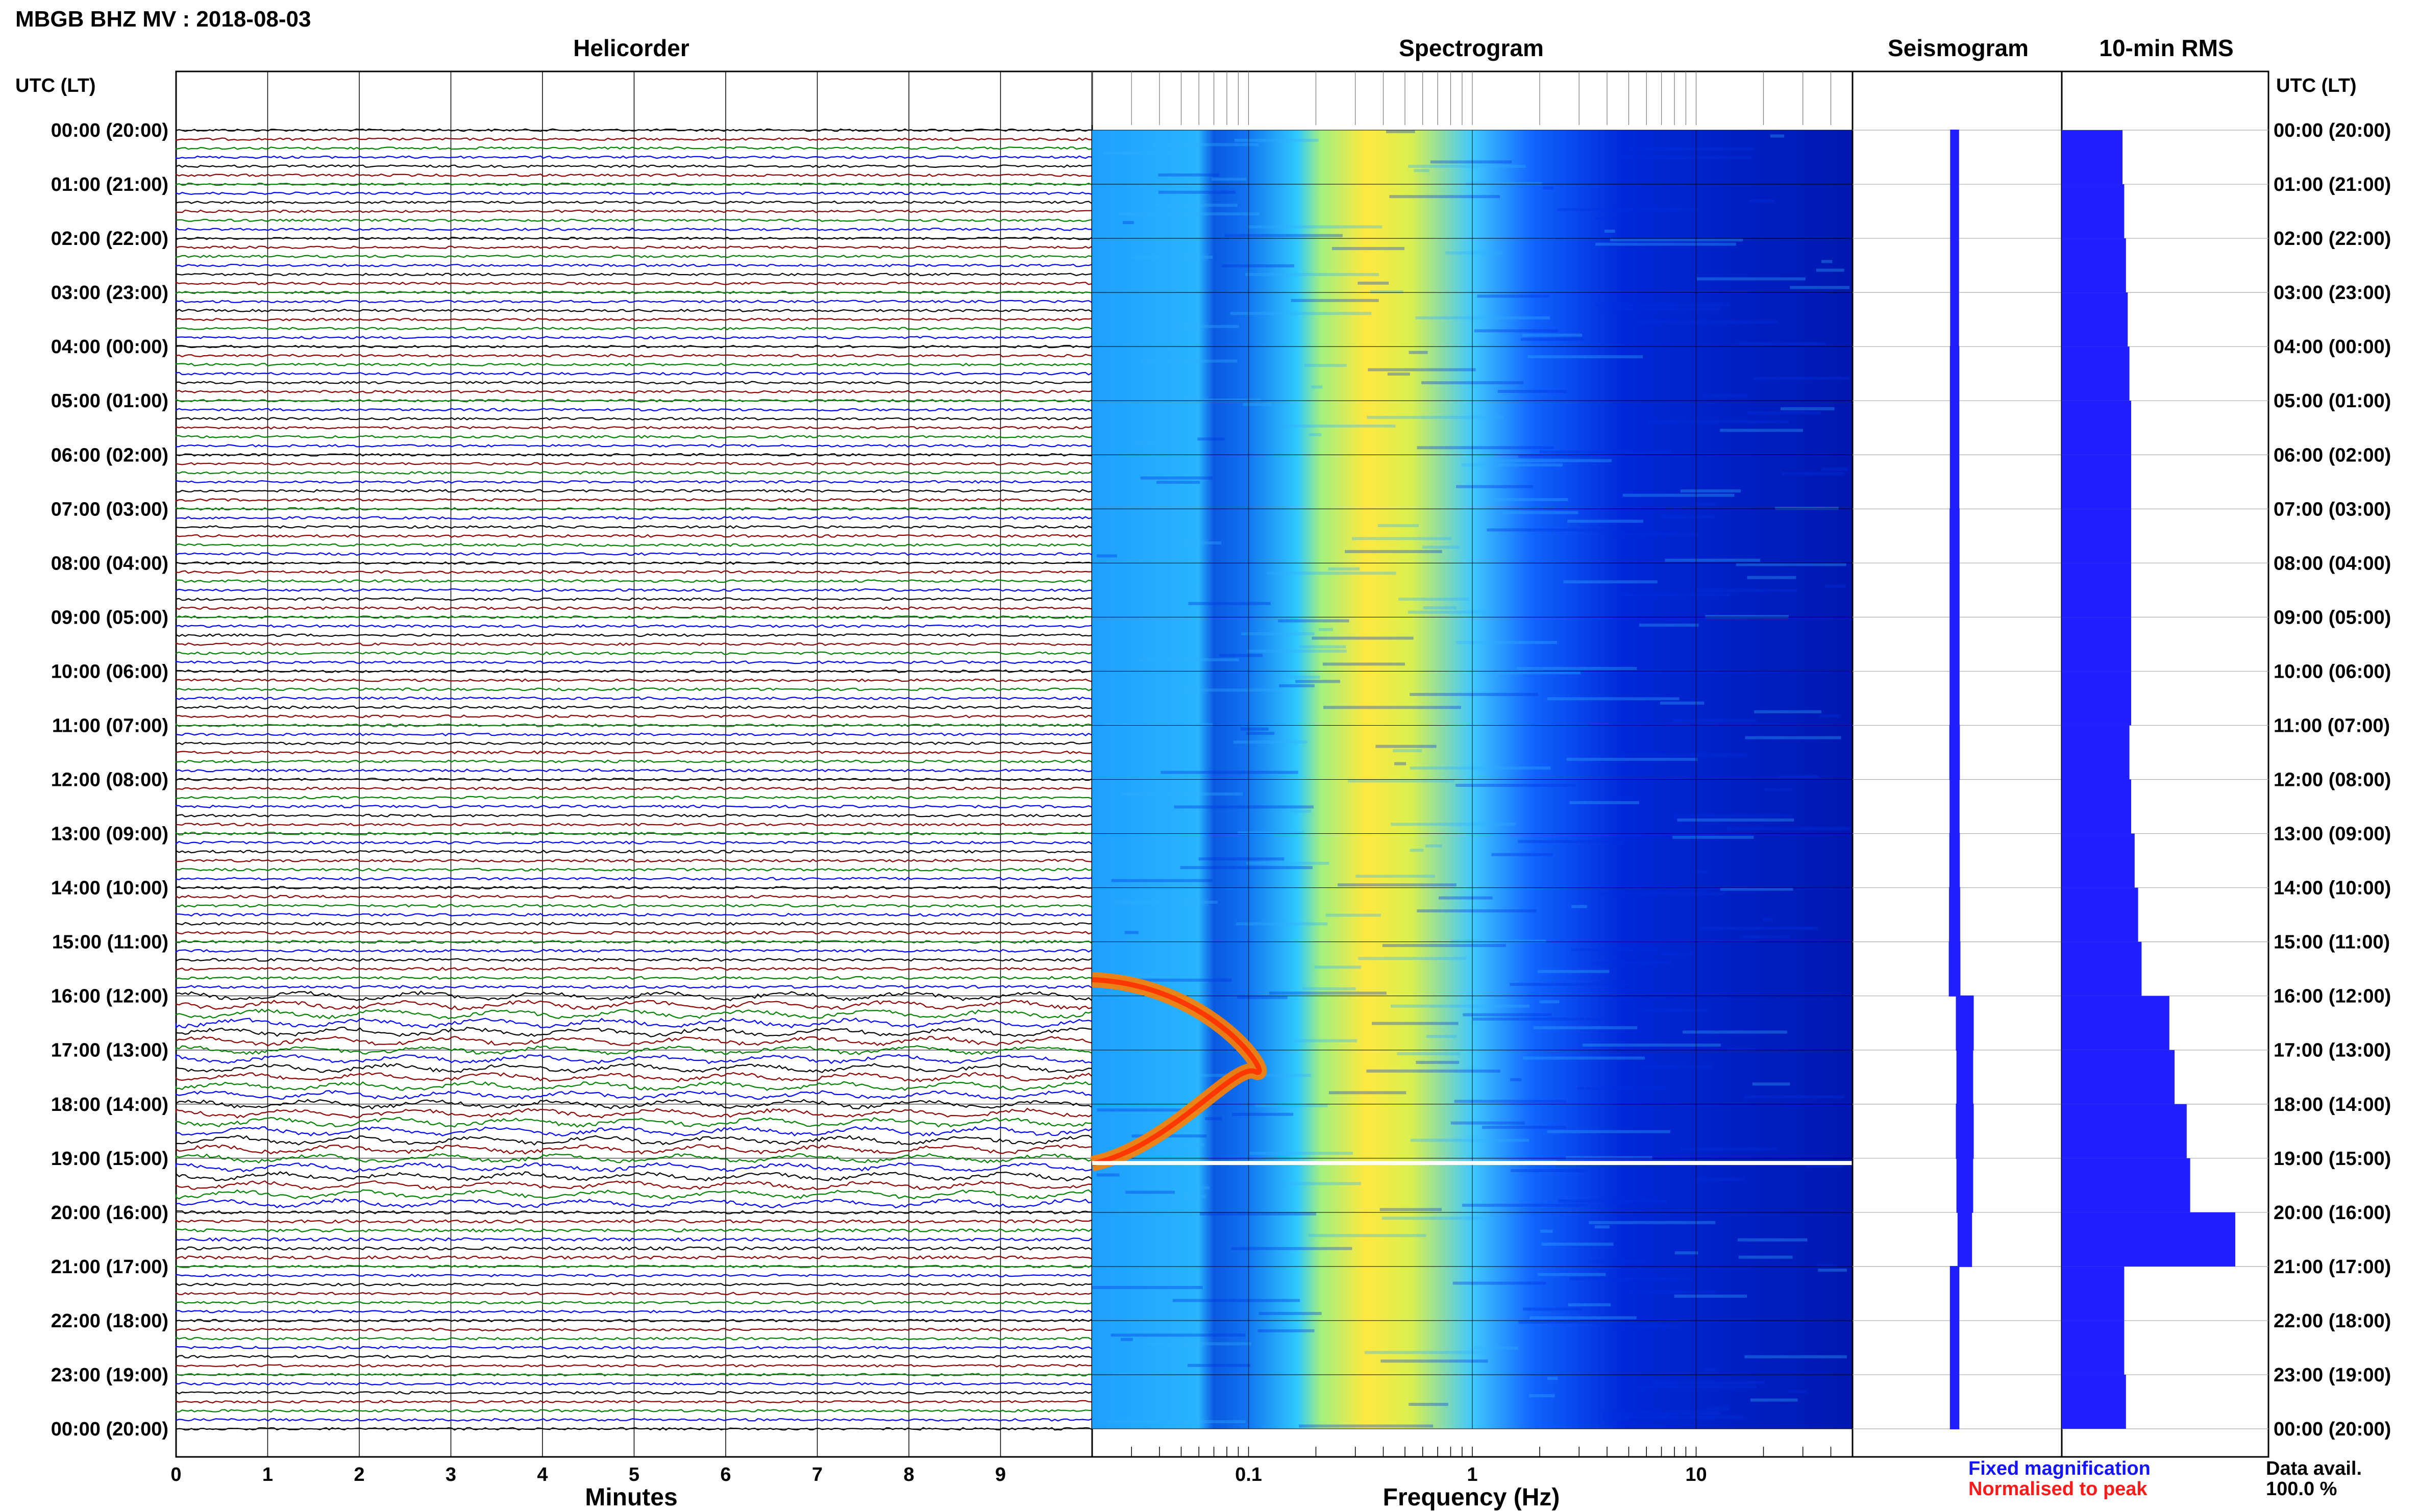 The height and width of the screenshot is (1512, 2419). Describe the element at coordinates (1472, 1163) in the screenshot. I see `spectrogram-data-gap` at that location.